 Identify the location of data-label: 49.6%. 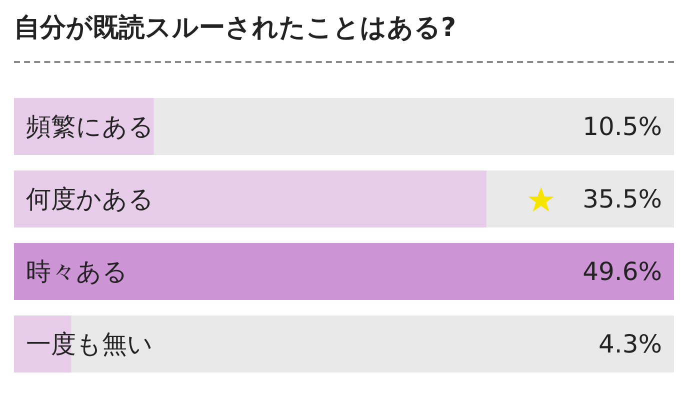
(622, 271).